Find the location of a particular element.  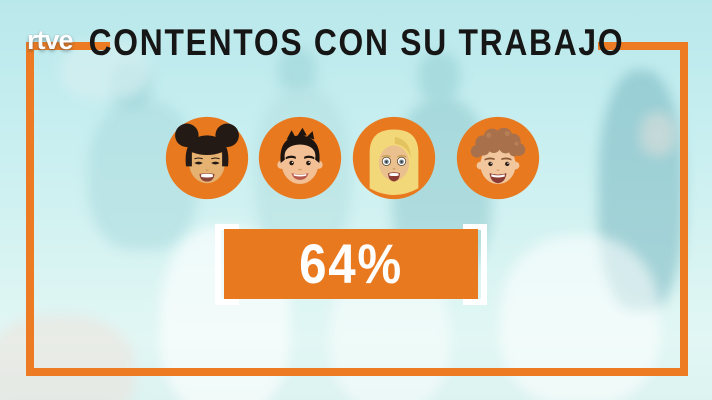

header: CONTENTOS CON SU TRABAJO is located at coordinates (356, 43).